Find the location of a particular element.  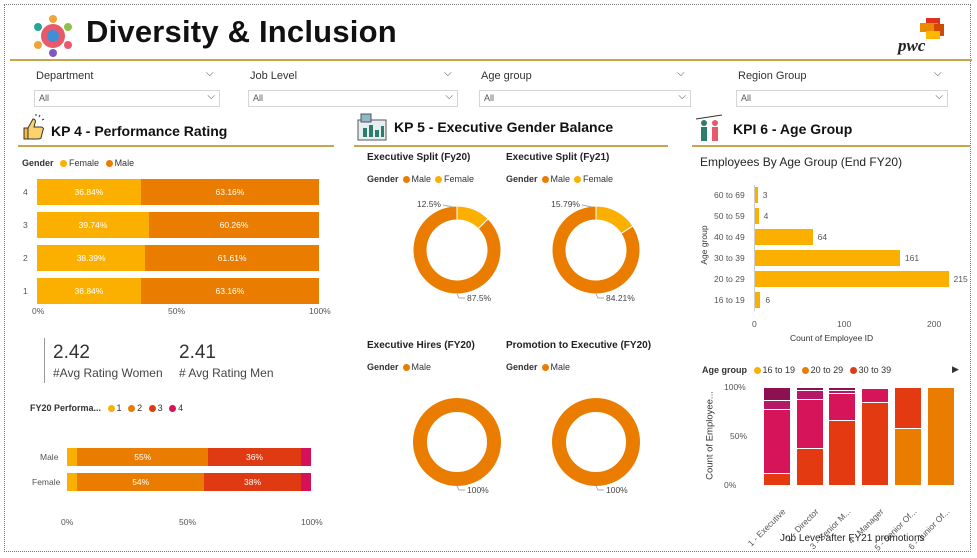

kp4-bar-female: 38.39% is located at coordinates (91, 258).